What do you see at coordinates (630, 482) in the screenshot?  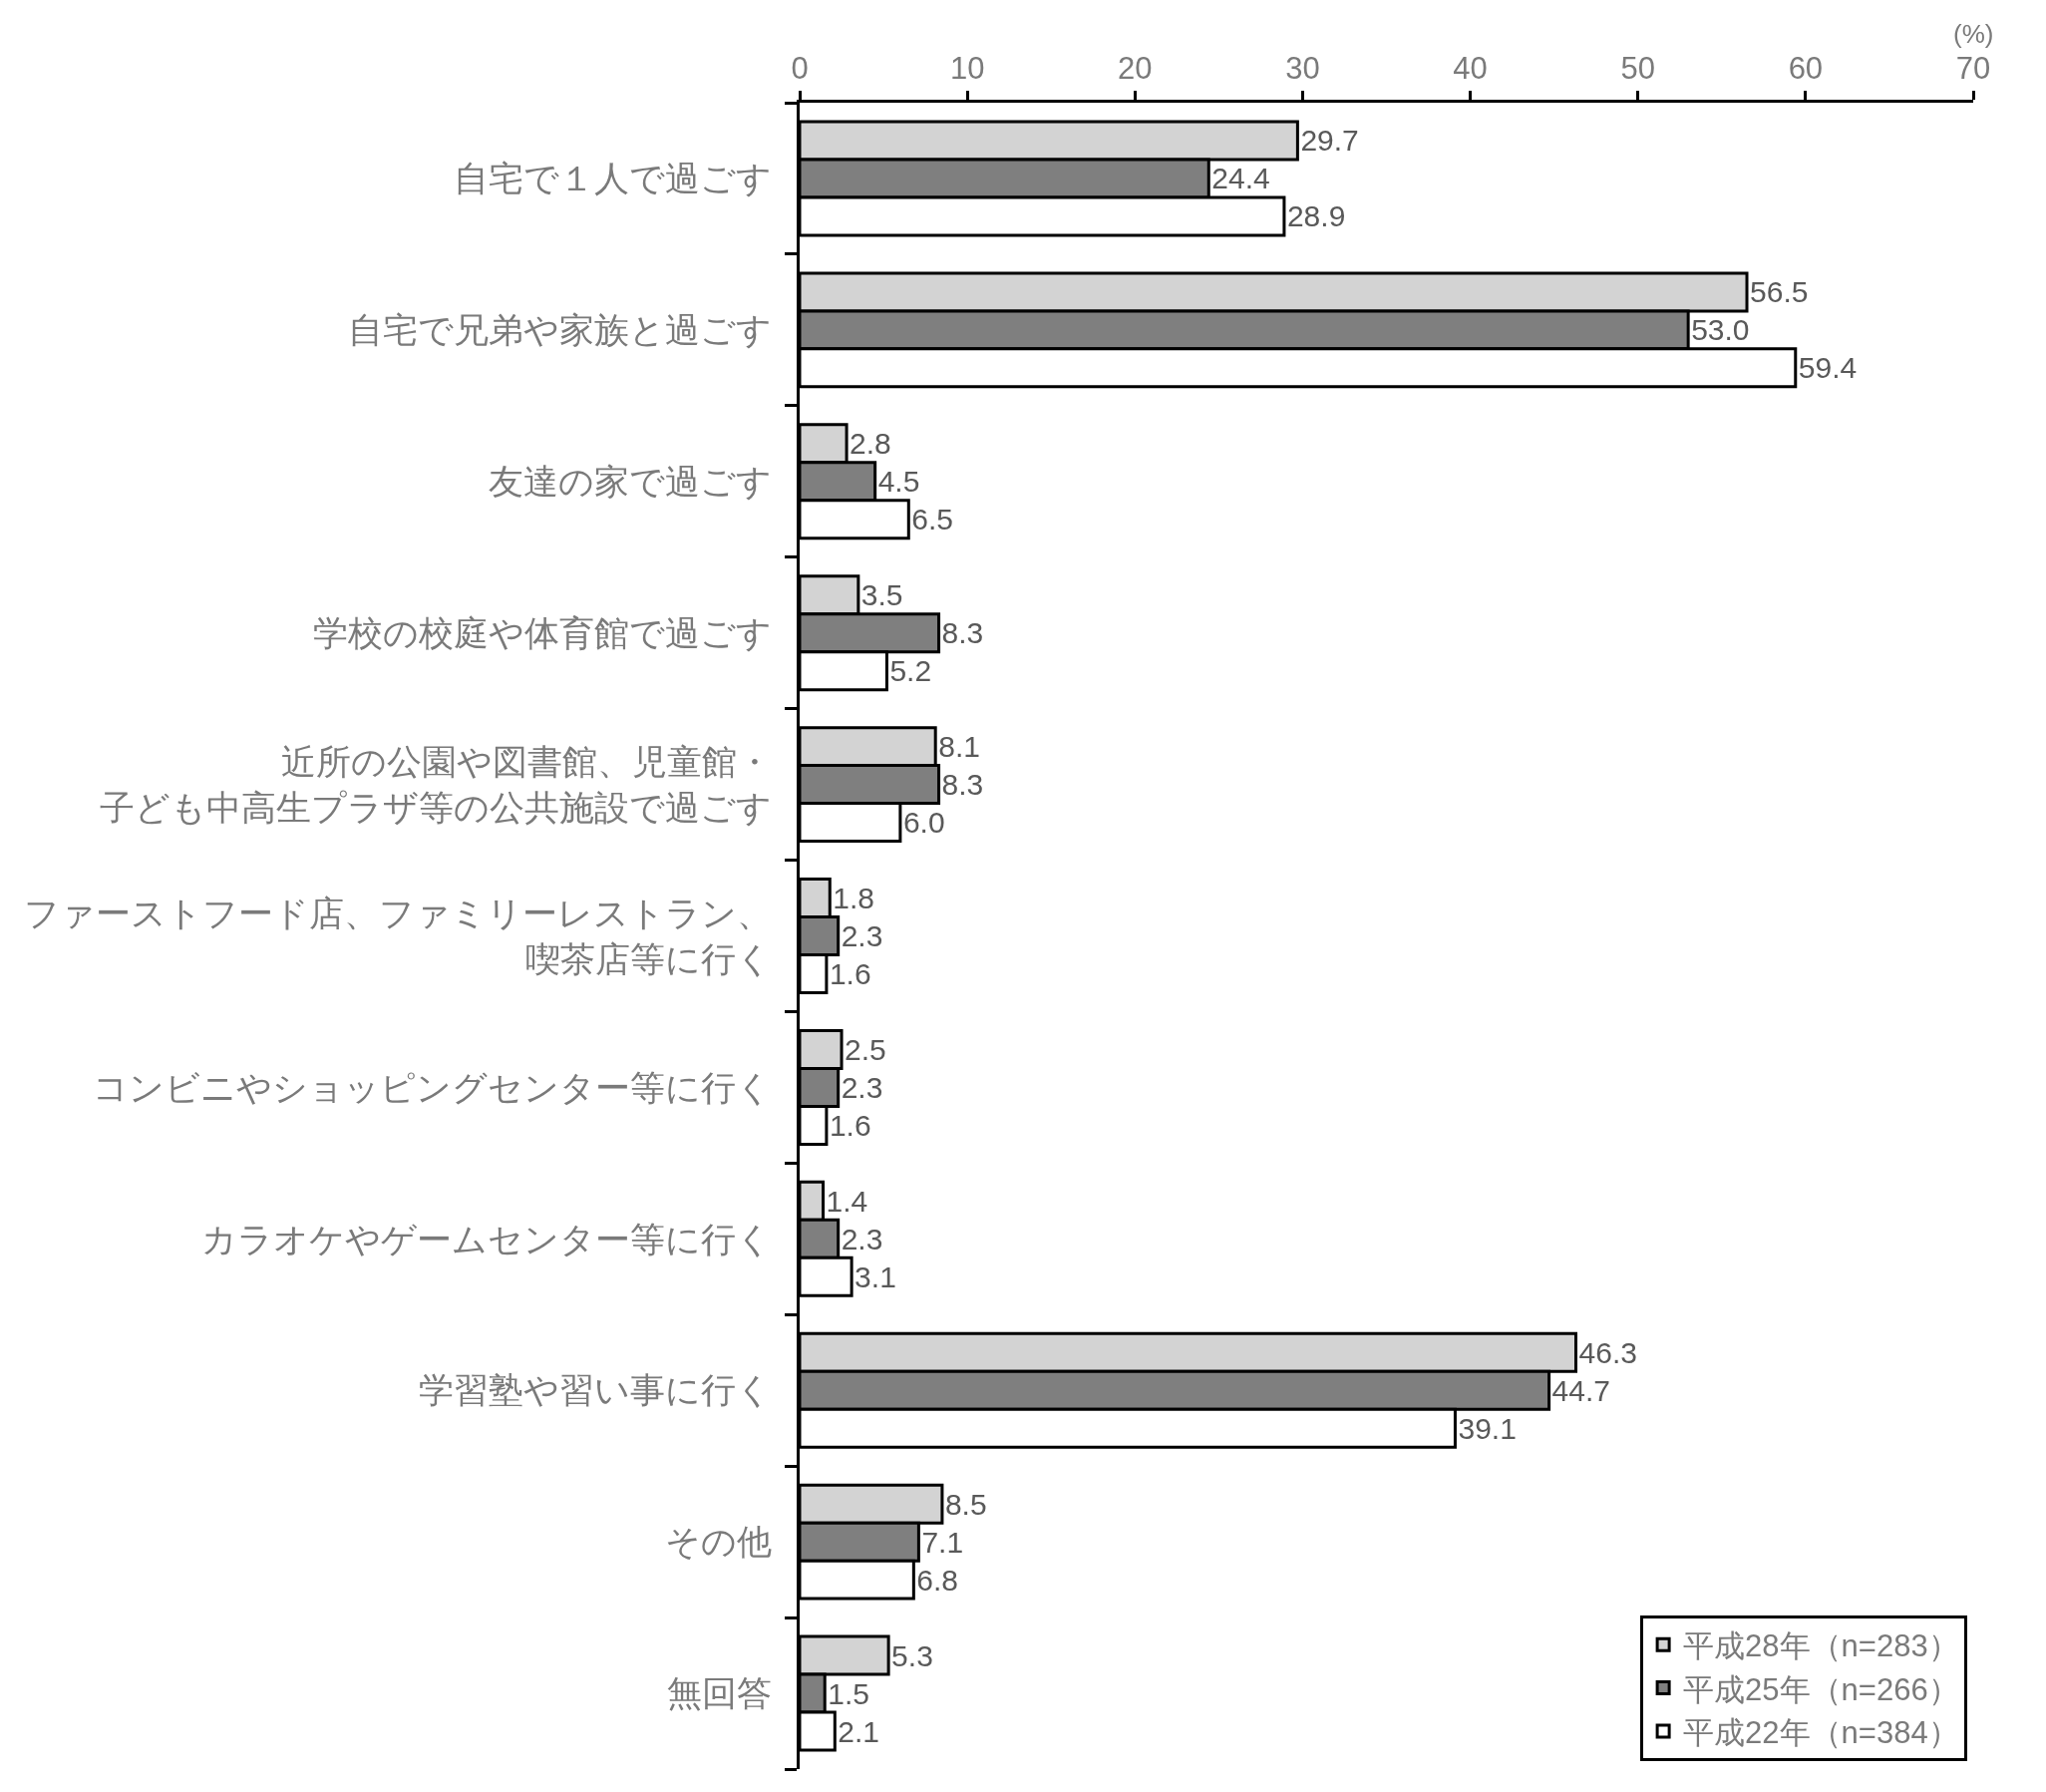 I see `y-tick-label: 友達の家で過ごす` at bounding box center [630, 482].